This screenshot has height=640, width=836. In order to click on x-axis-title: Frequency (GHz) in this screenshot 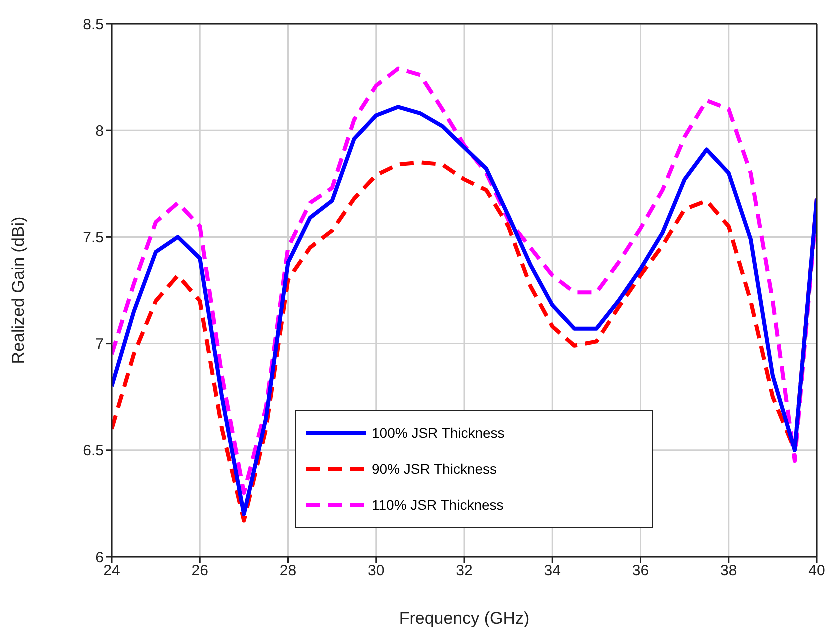, I will do `click(464, 618)`.